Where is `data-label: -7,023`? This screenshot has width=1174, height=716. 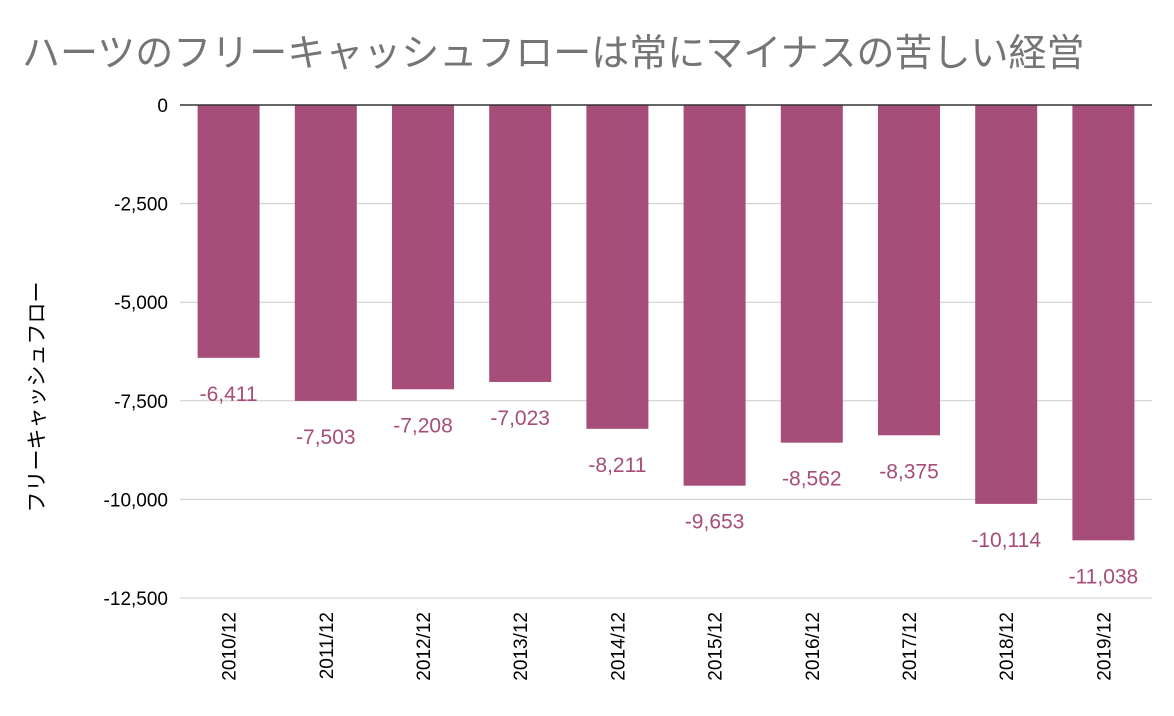
data-label: -7,023 is located at coordinates (520, 418).